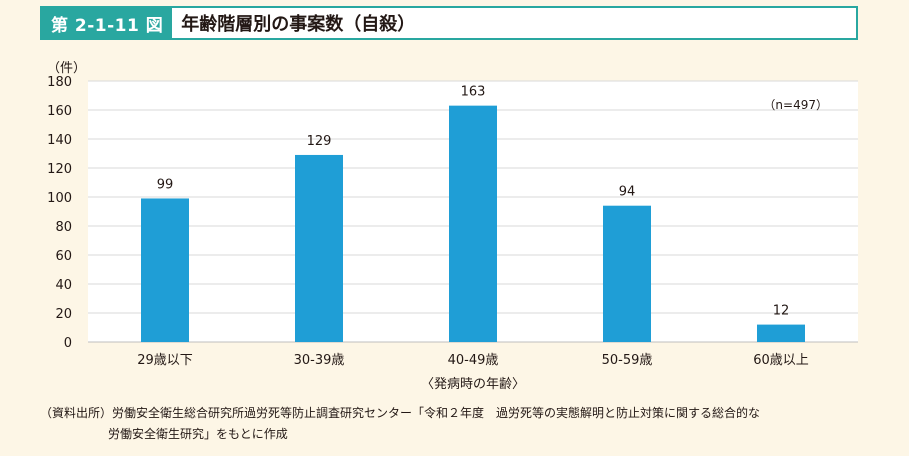  Describe the element at coordinates (66, 68) in the screenshot. I see `y-axis-label: （件）` at that location.